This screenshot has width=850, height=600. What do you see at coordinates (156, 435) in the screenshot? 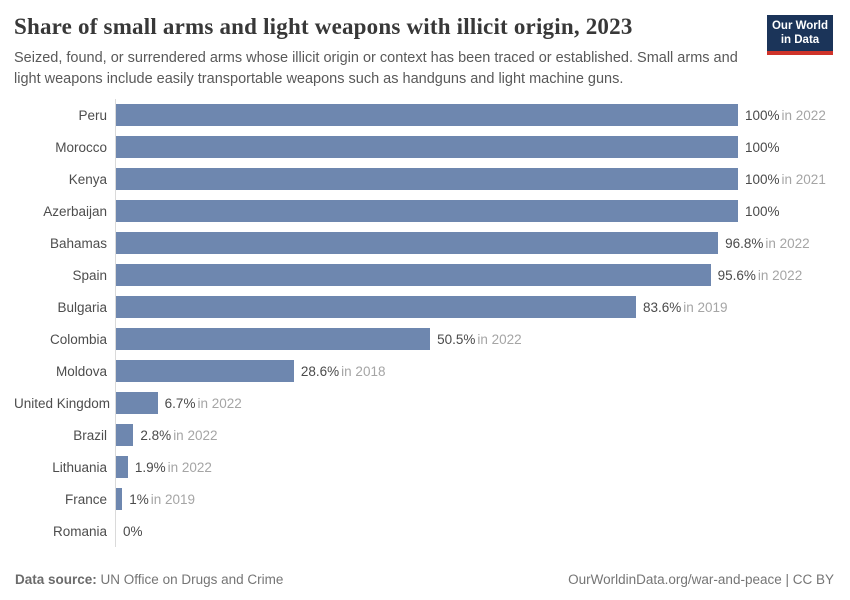
I see `value-percent: 2.8%` at bounding box center [156, 435].